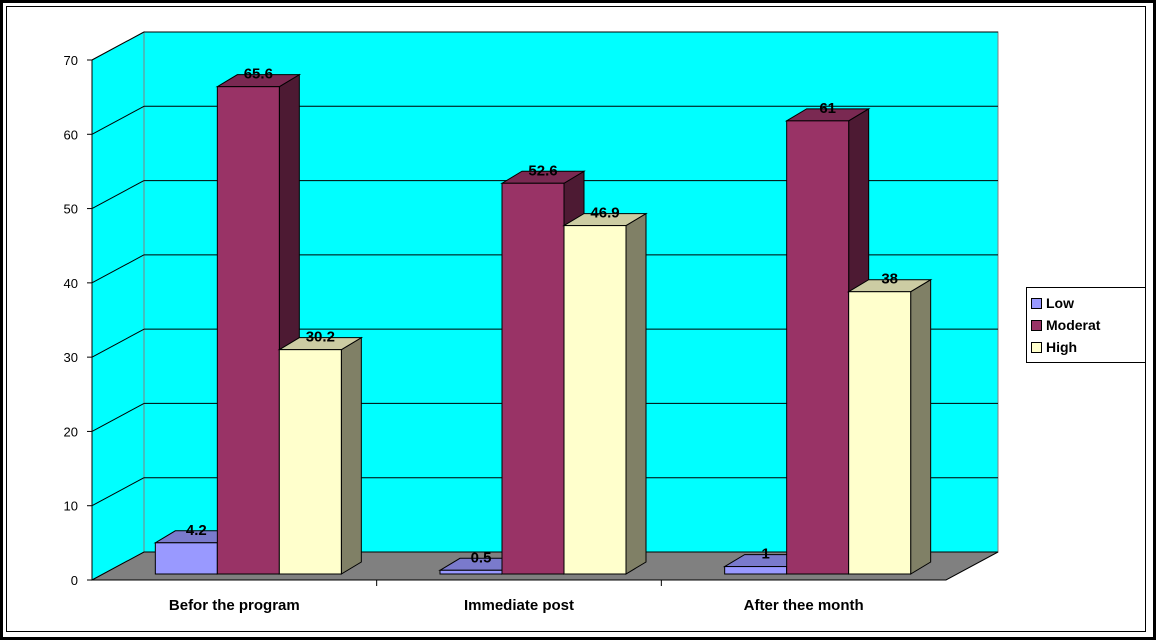  What do you see at coordinates (71, 60) in the screenshot?
I see `y-tick-label: 70` at bounding box center [71, 60].